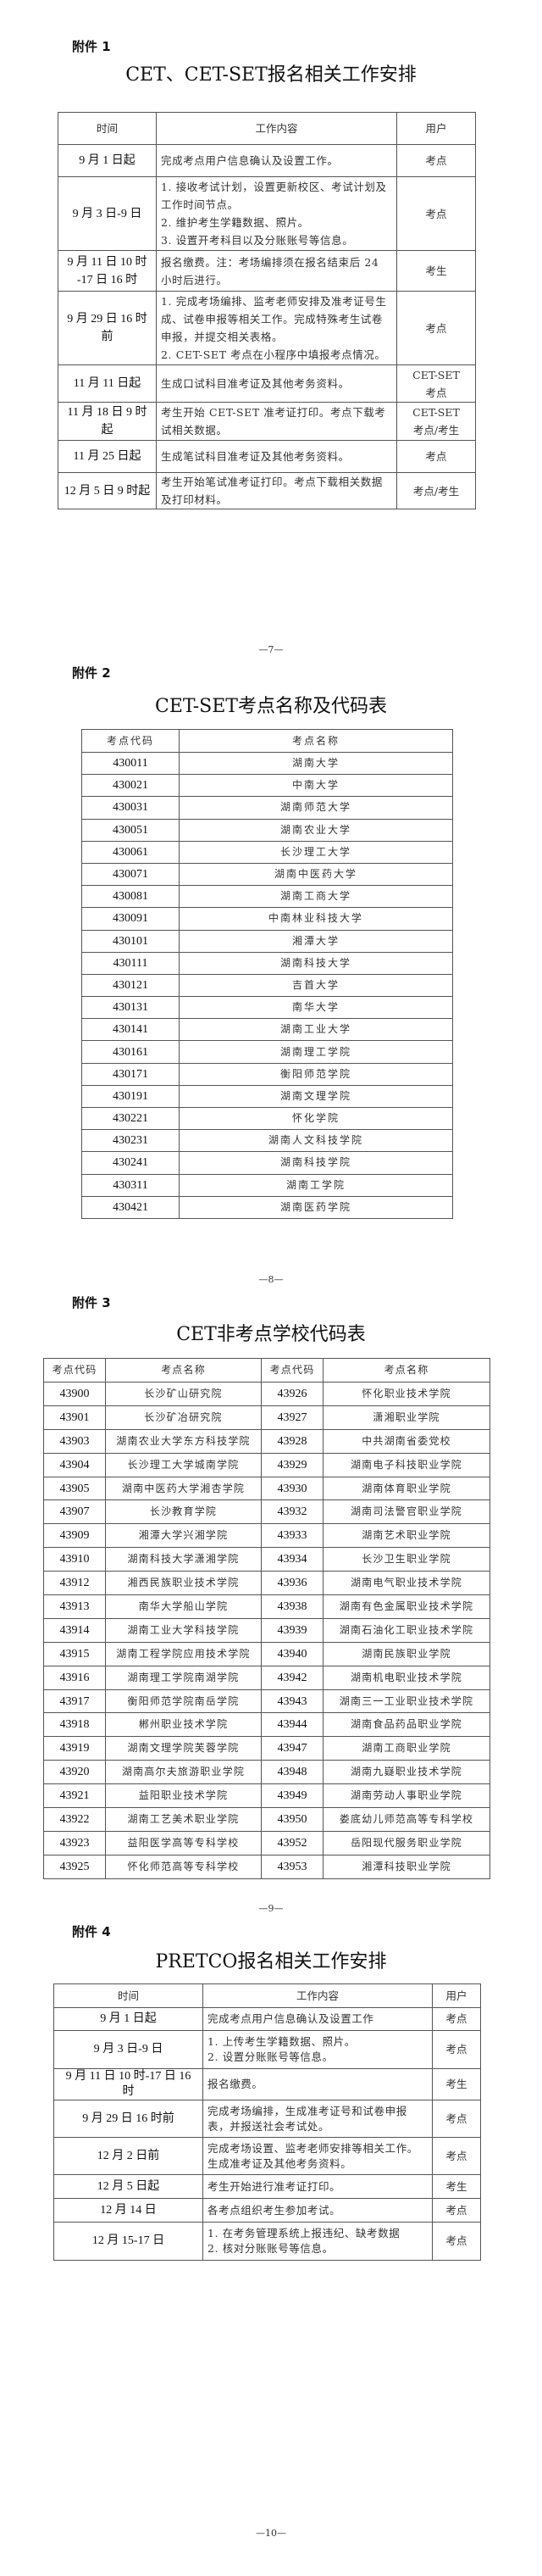  I want to click on table-row: 430141 湖南工业大学, so click(267, 1030).